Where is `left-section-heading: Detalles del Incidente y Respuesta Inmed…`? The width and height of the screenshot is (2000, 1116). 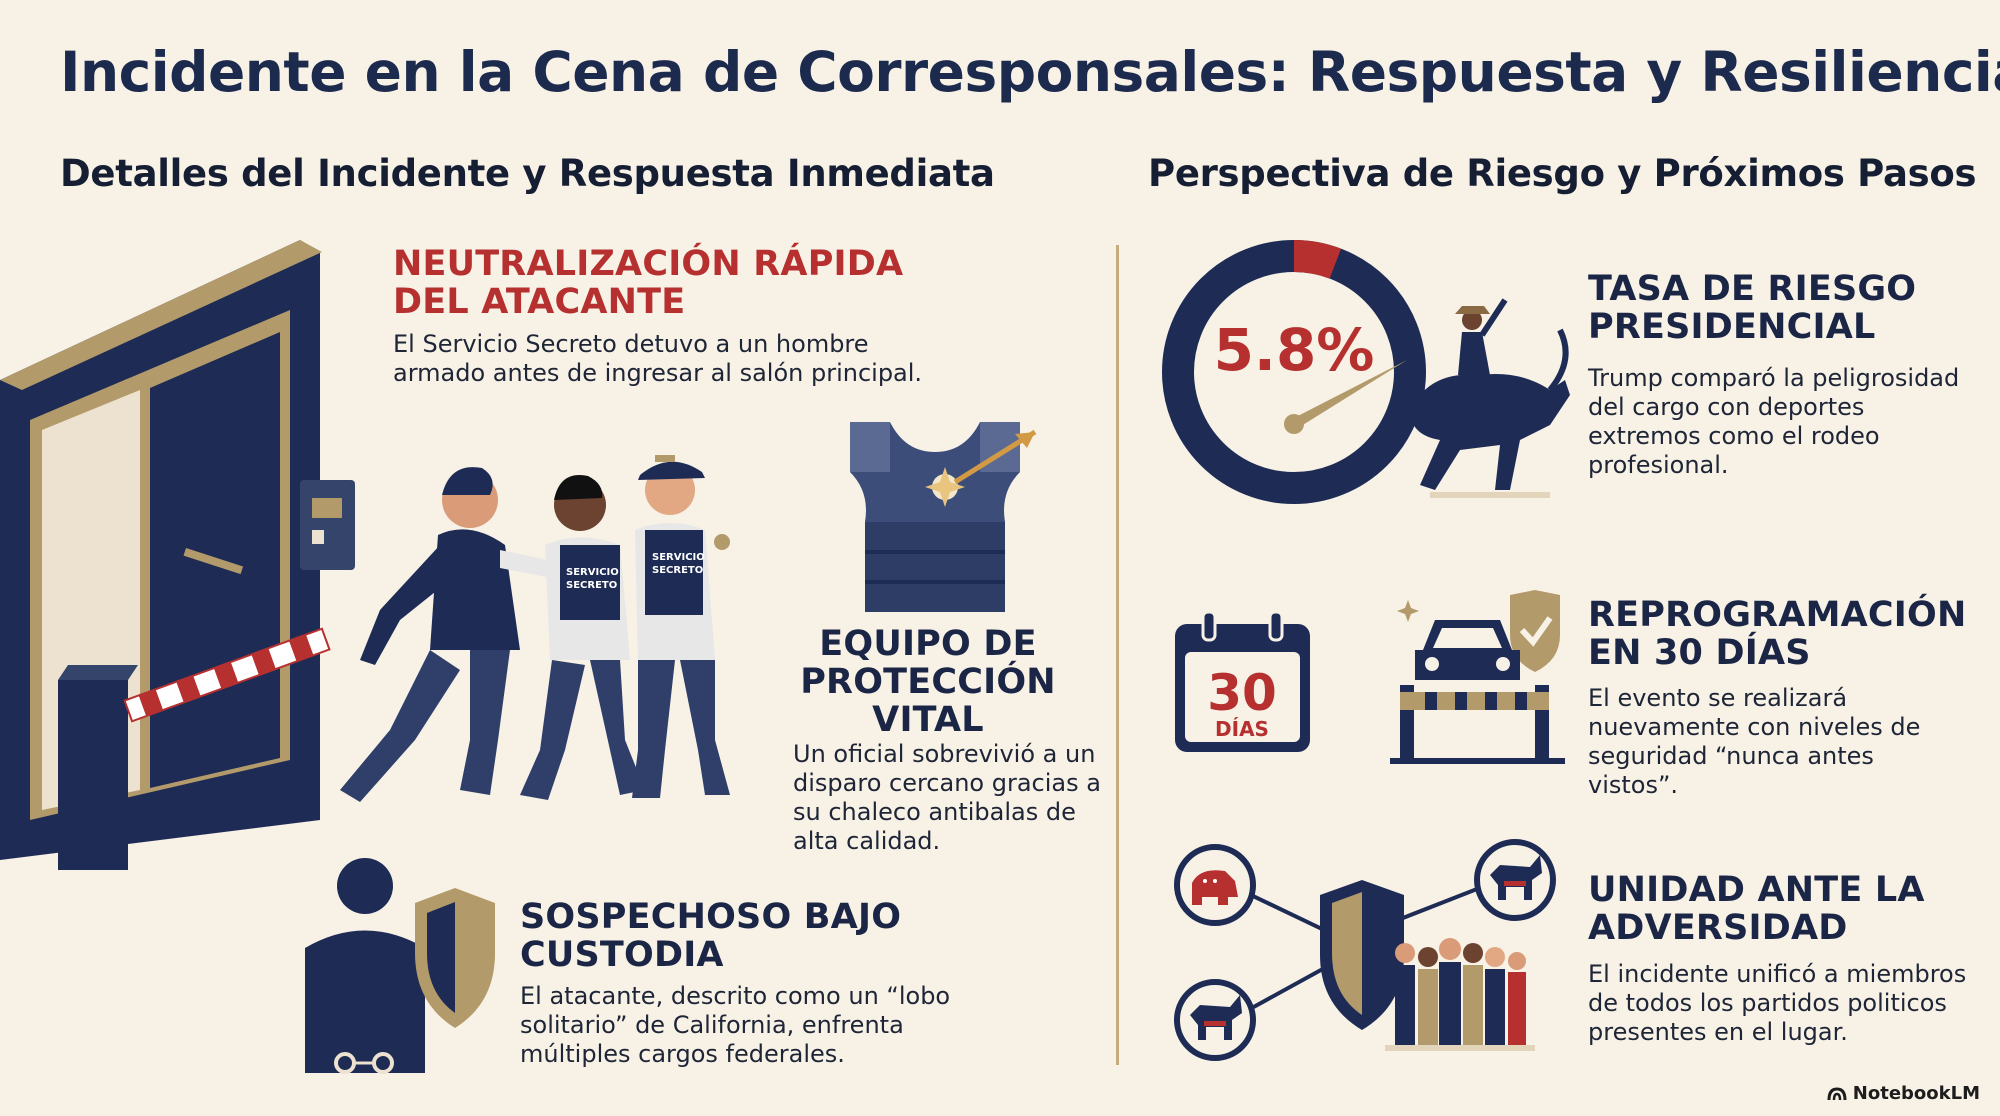 left-section-heading: Detalles del Incidente y Respuesta Inmed… is located at coordinates (527, 173).